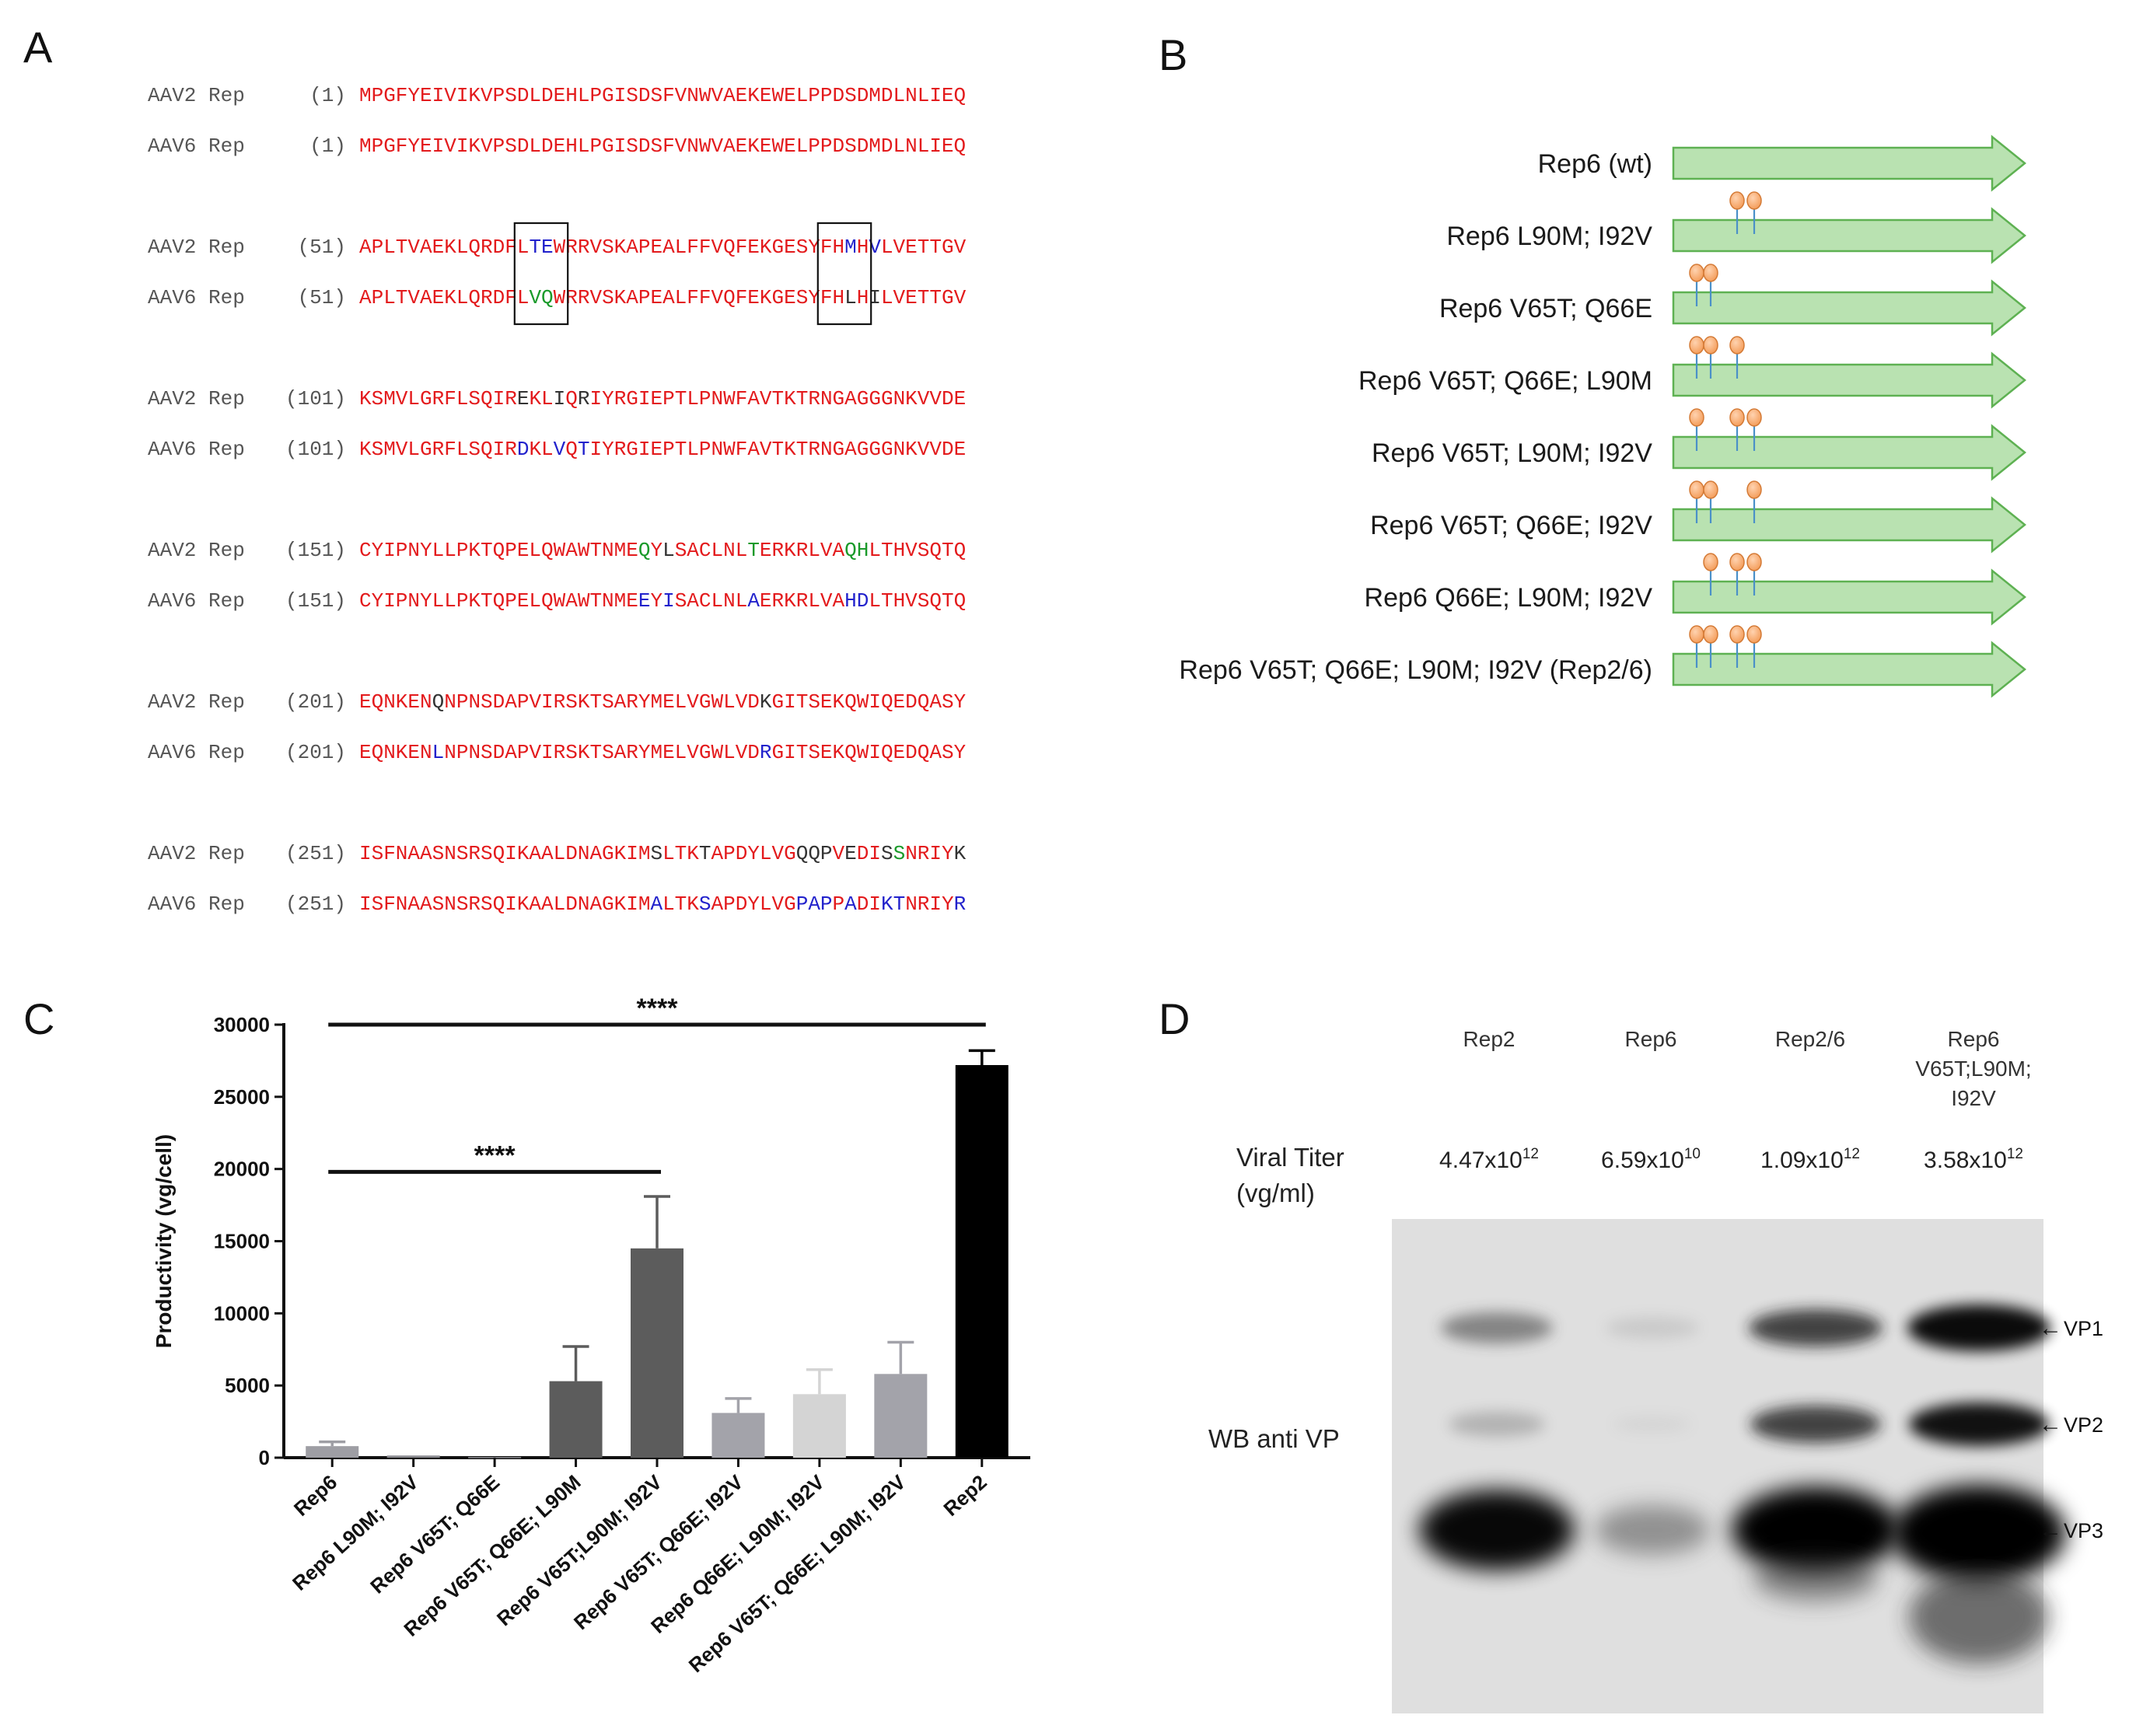 The width and height of the screenshot is (2150, 1736). Describe the element at coordinates (494, 1157) in the screenshot. I see `significance-bracket: ****` at that location.